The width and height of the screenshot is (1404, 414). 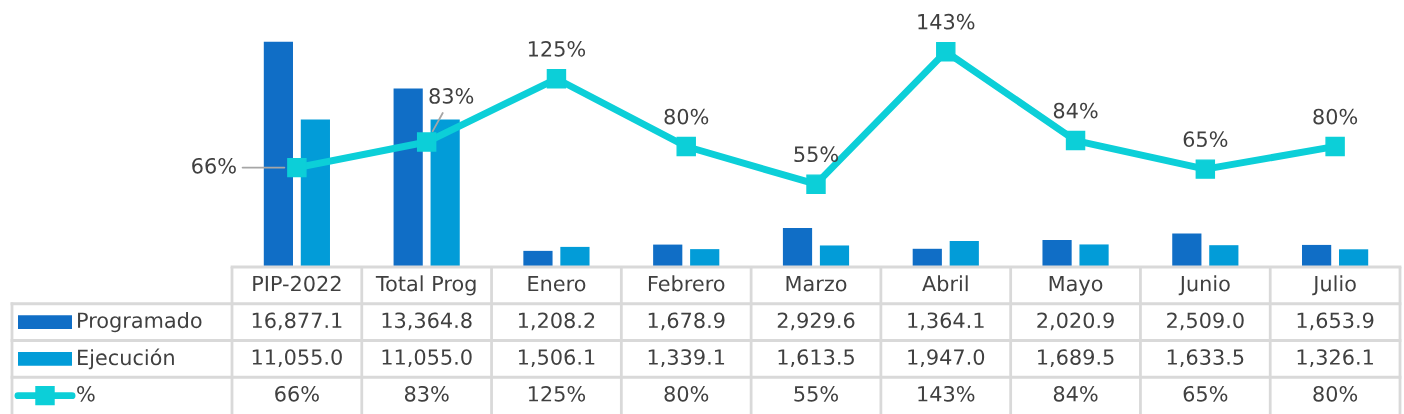 What do you see at coordinates (297, 283) in the screenshot?
I see `x-tick-label: PIP-2022` at bounding box center [297, 283].